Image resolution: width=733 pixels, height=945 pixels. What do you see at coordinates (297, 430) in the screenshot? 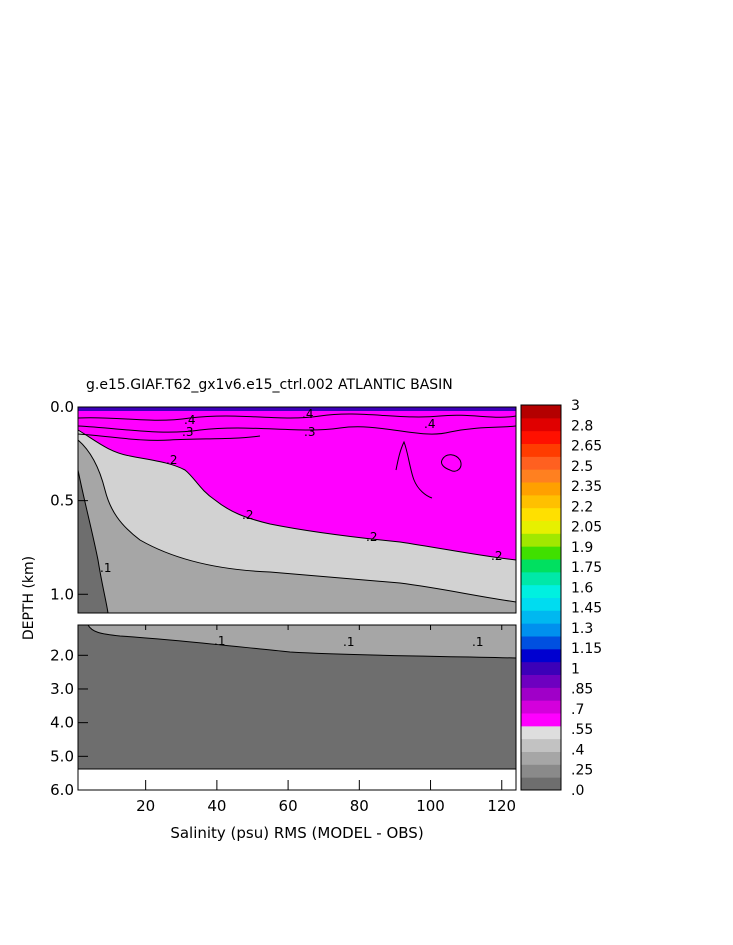
I see `contour-line-0.3` at bounding box center [297, 430].